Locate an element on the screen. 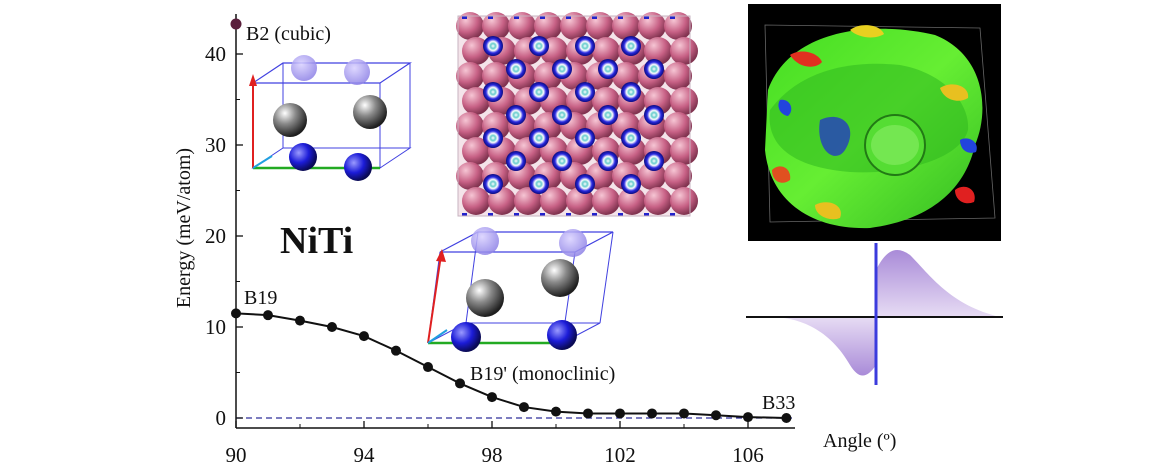  x-tick-label: 106 is located at coordinates (748, 455).